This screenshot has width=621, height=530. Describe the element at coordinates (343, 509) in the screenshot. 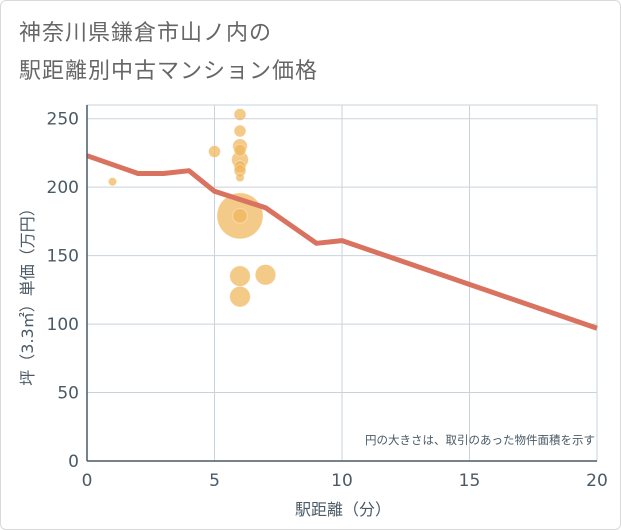

I see `x-axis-label: 駅距離（分）` at that location.